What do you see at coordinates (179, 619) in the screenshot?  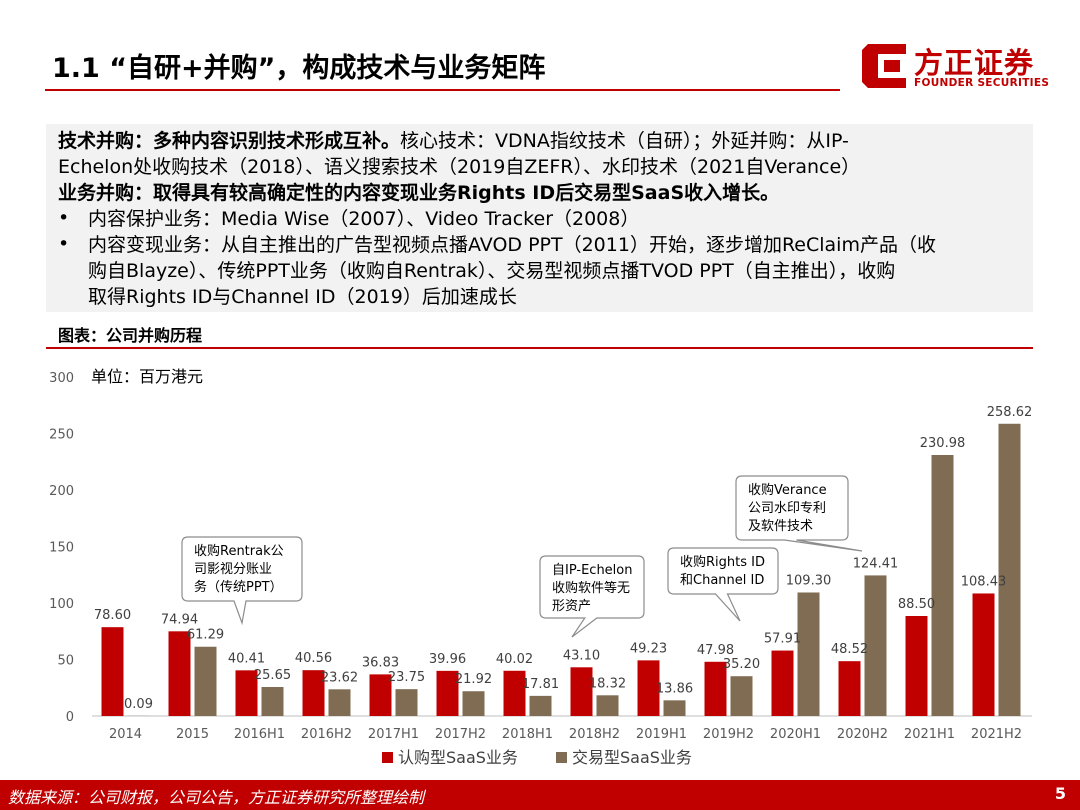 I see `data-label: 74.94` at bounding box center [179, 619].